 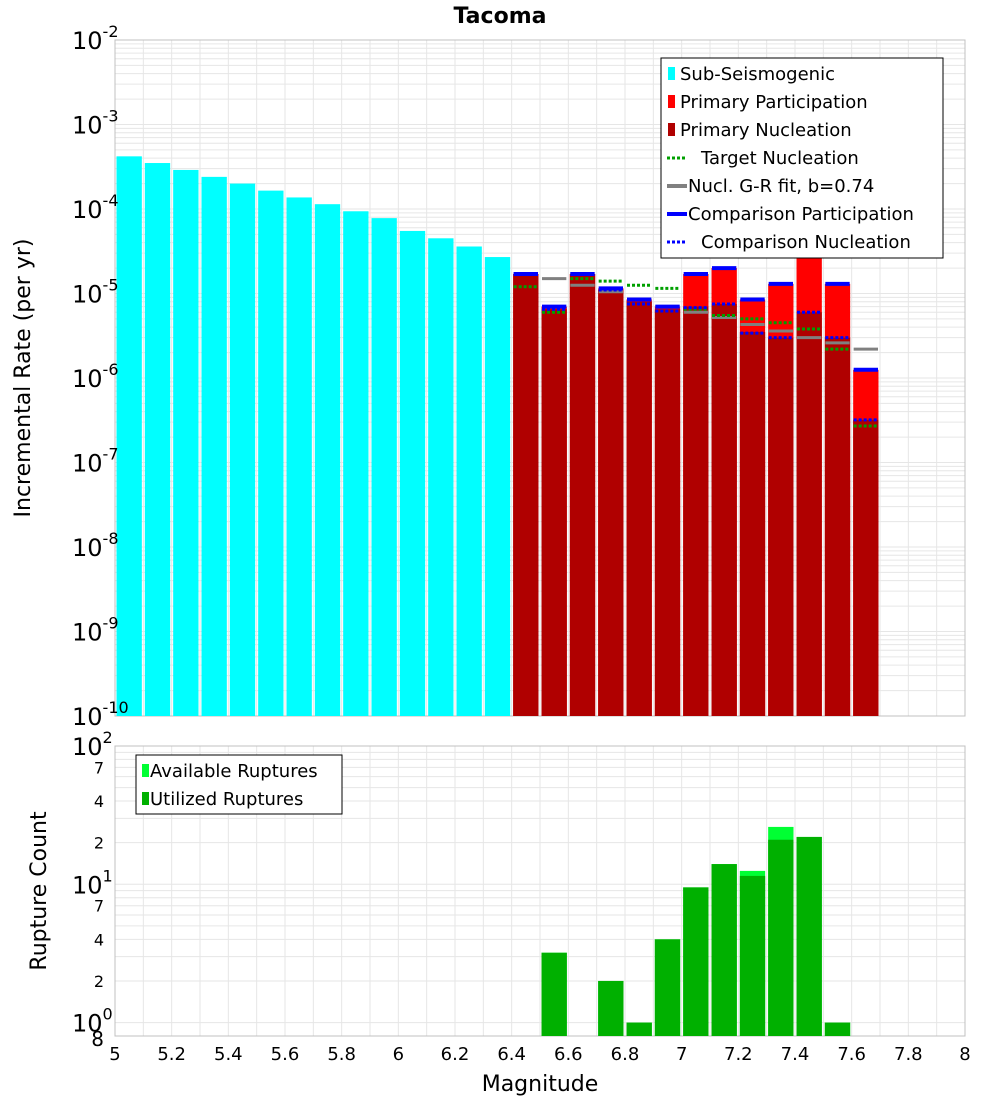 I want to click on x-tick-label: 5.4, so click(x=228, y=1054).